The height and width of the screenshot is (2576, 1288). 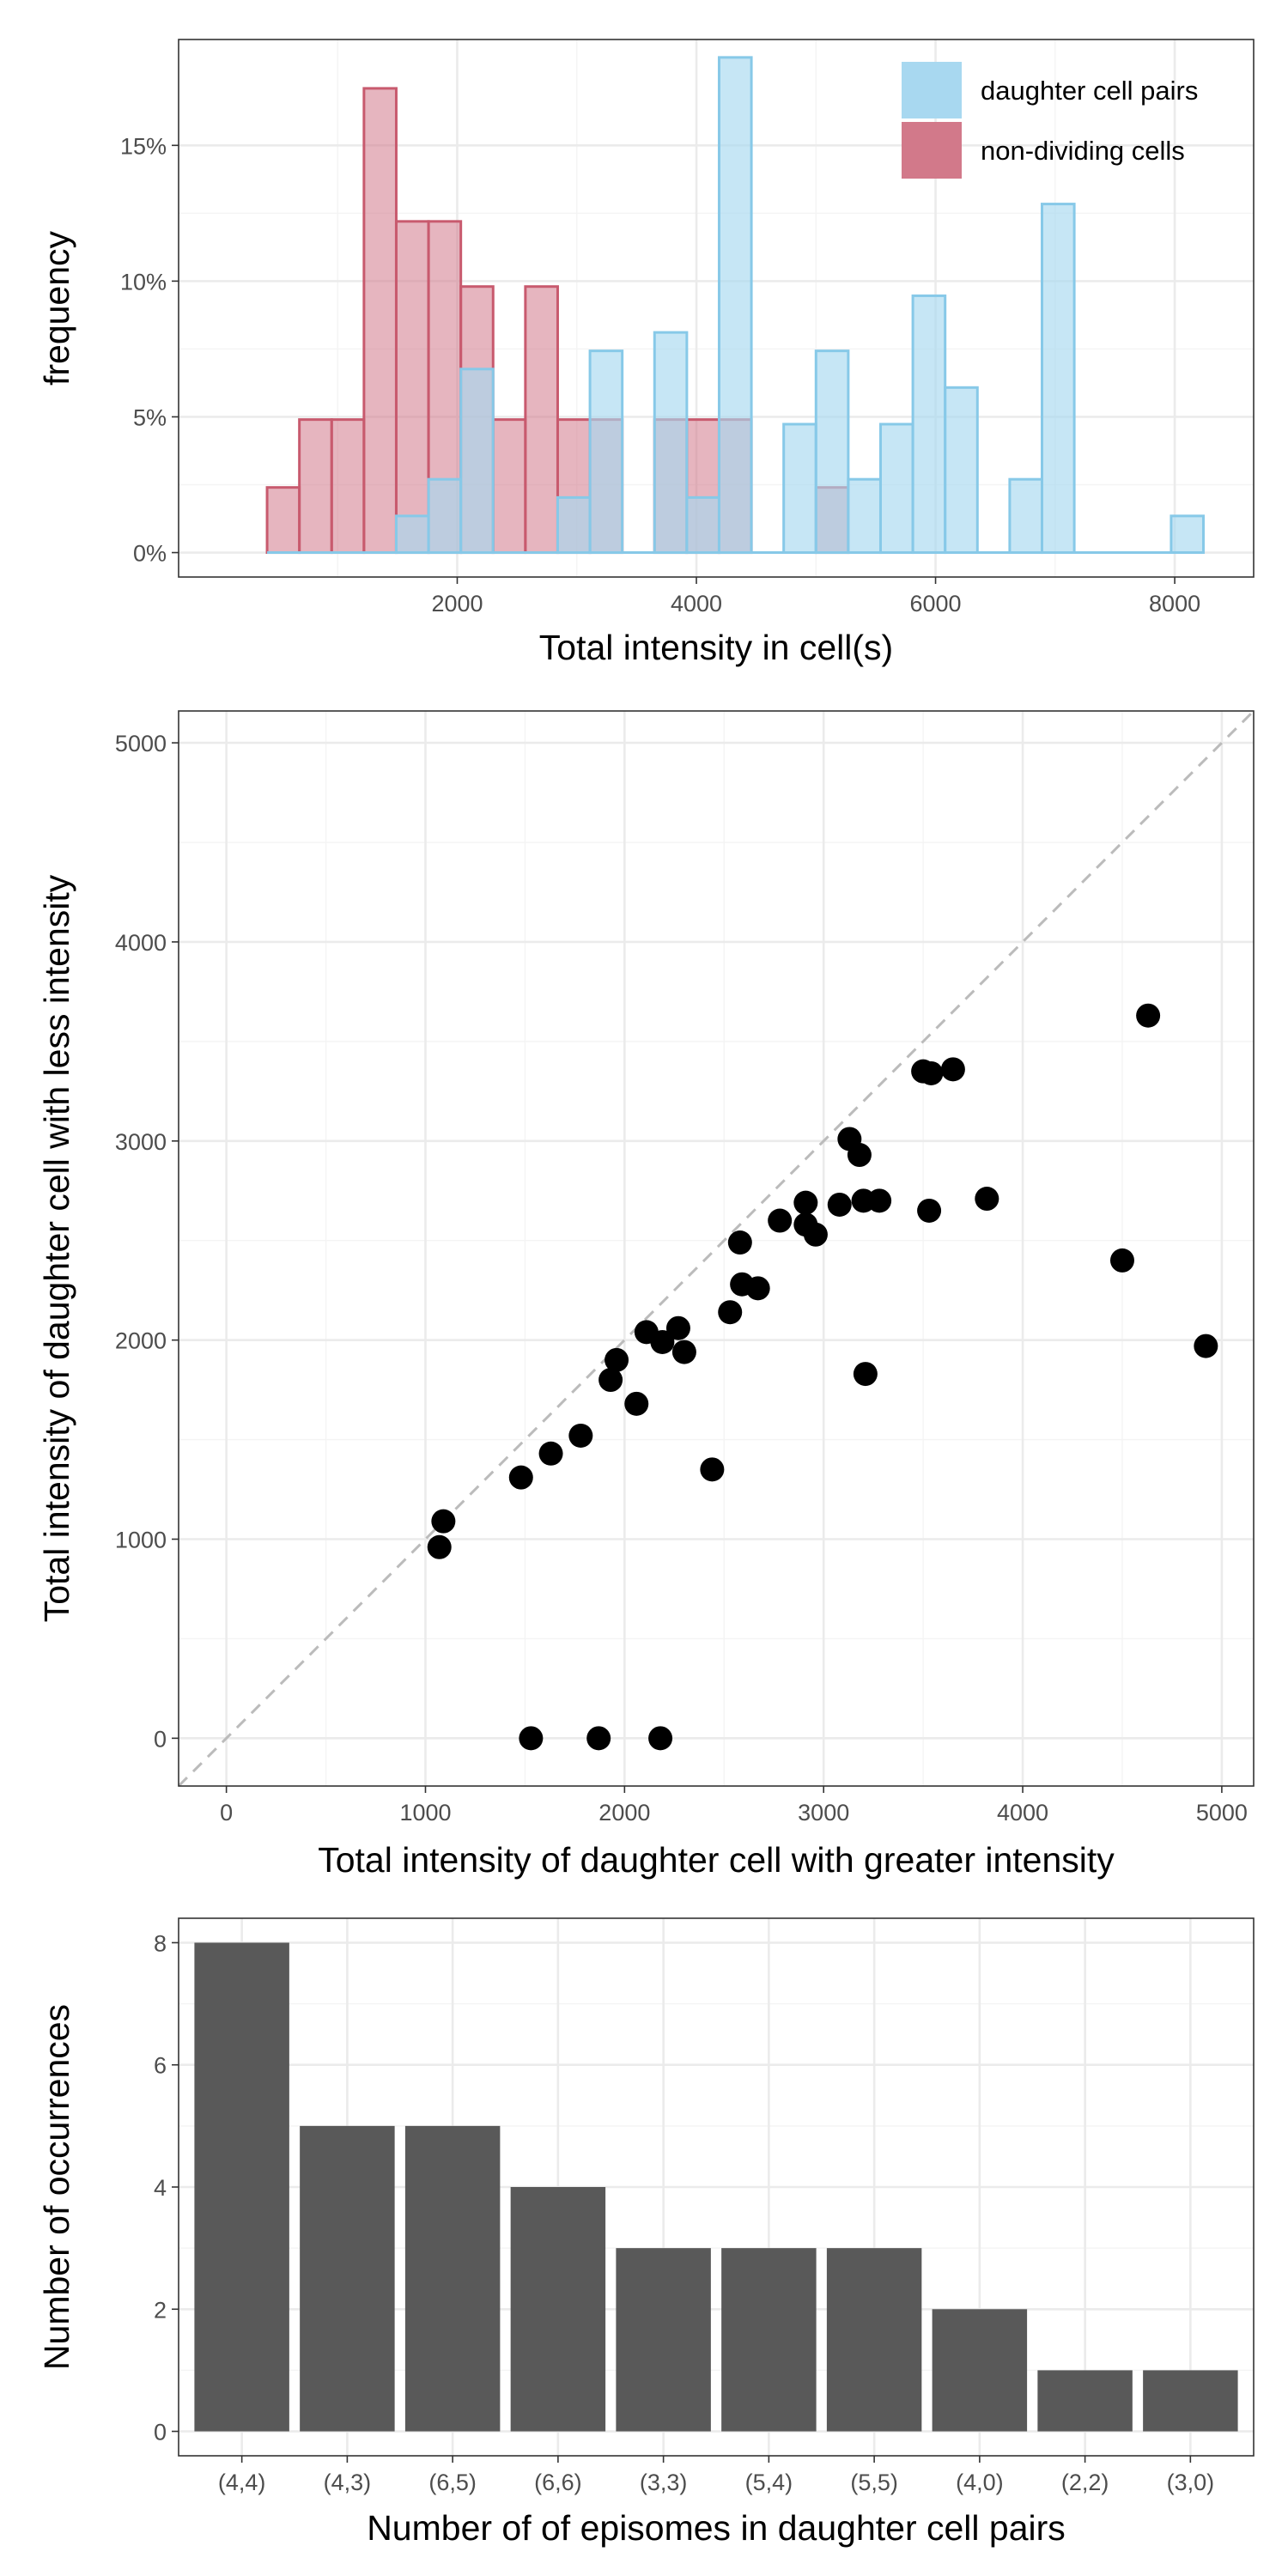 I want to click on histogram-x-title: Total intensity in cell(s), so click(x=716, y=647).